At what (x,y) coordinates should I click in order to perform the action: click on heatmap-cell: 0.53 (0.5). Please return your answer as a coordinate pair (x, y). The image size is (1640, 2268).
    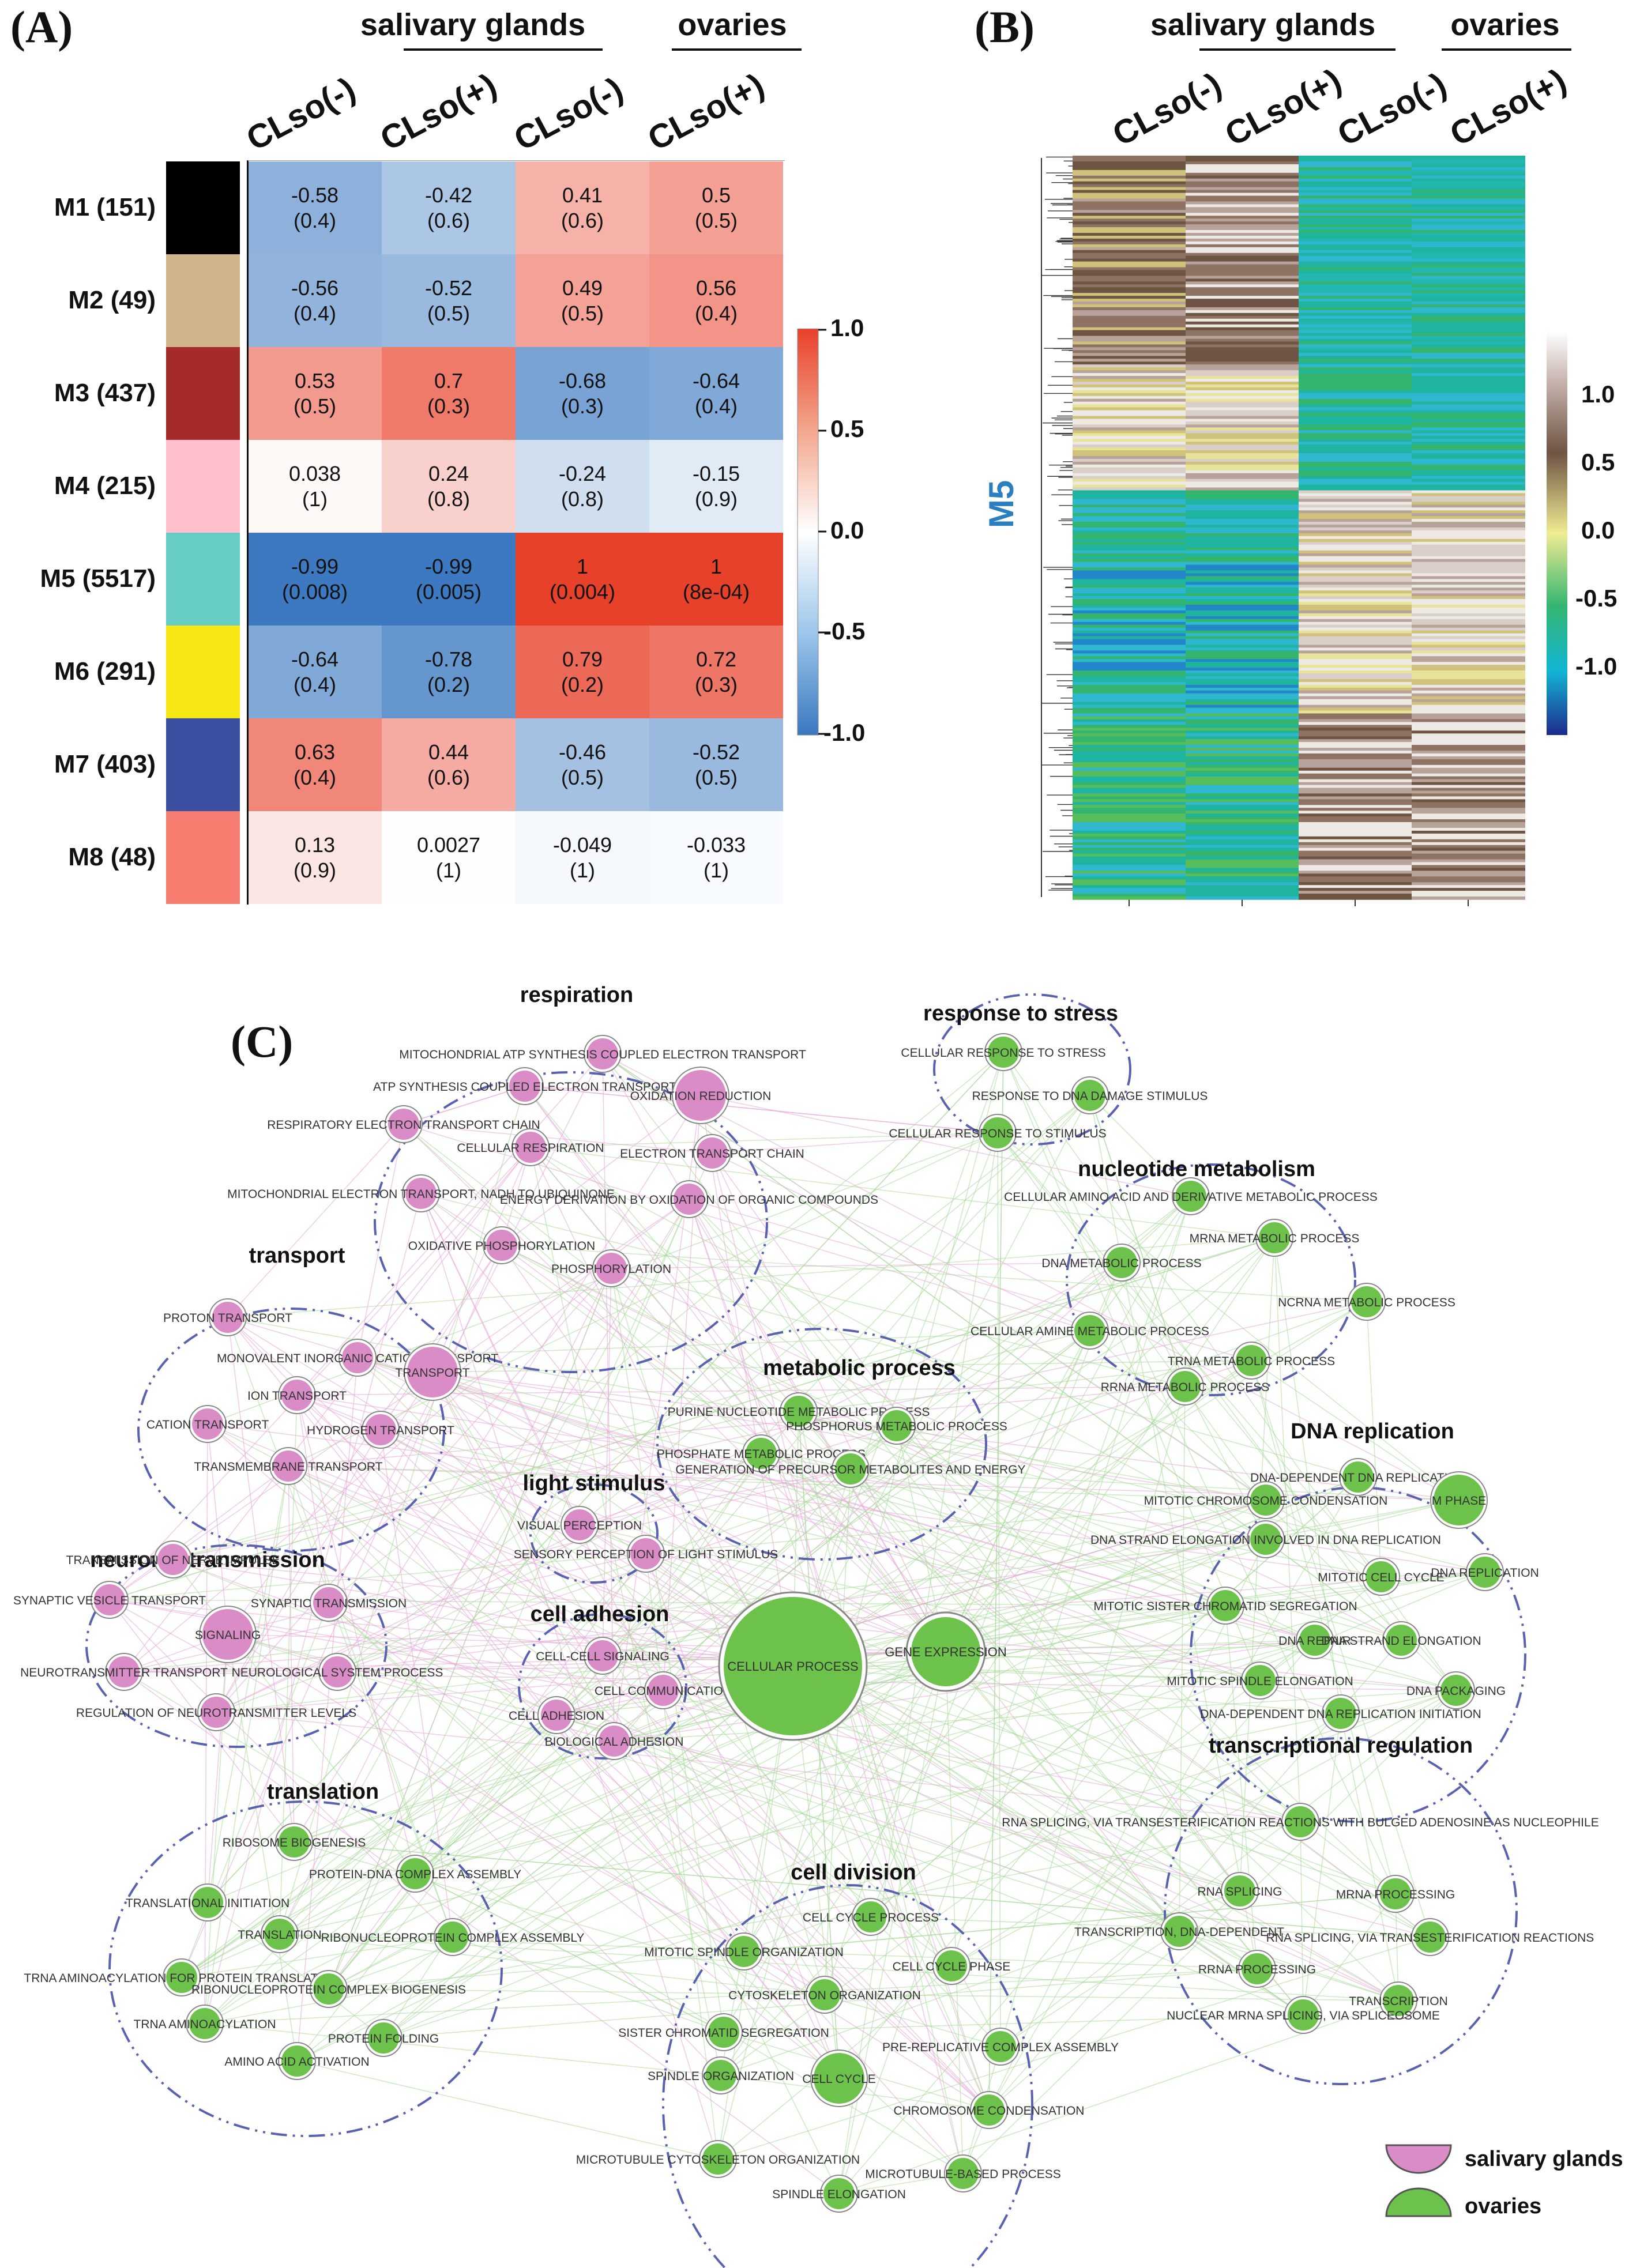
    Looking at the image, I should click on (315, 393).